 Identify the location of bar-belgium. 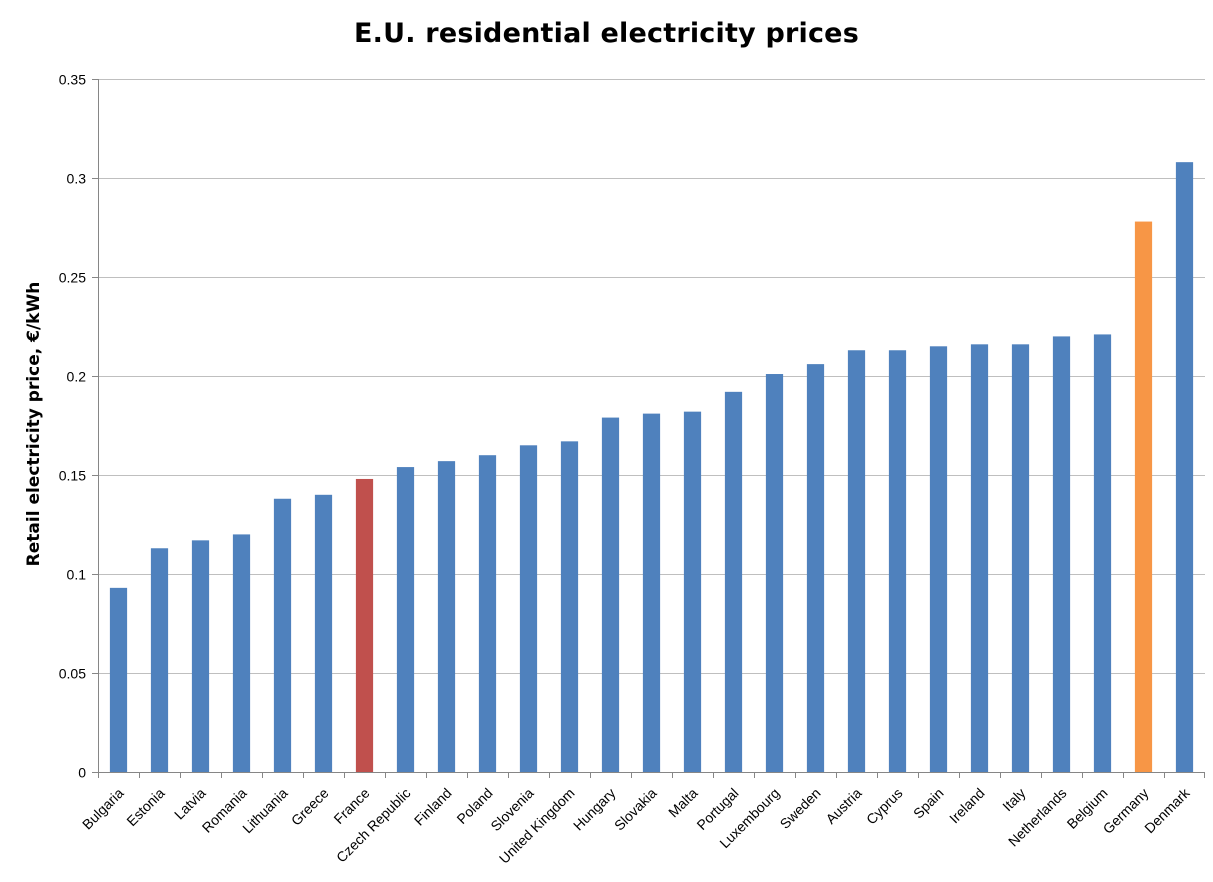
(1102, 553).